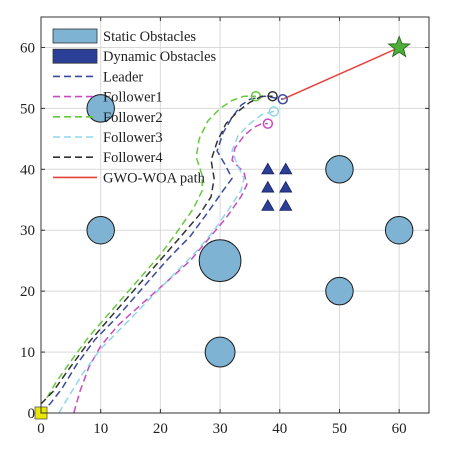  What do you see at coordinates (399, 429) in the screenshot?
I see `x-tick-label: 60` at bounding box center [399, 429].